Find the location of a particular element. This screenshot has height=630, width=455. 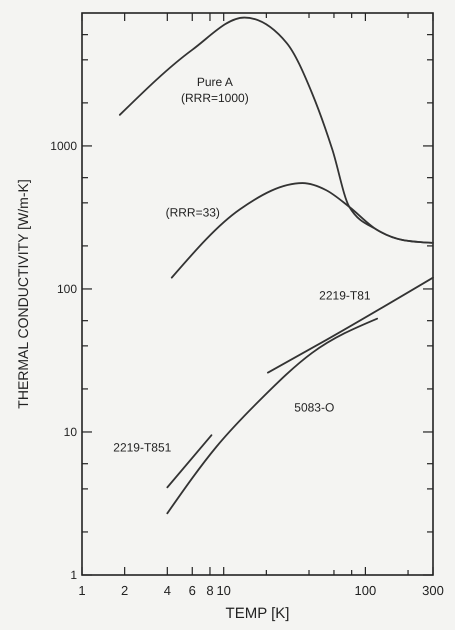

y-axis-title: THERMAL CONDUCTIVITY [W/m-K] is located at coordinates (23, 294).